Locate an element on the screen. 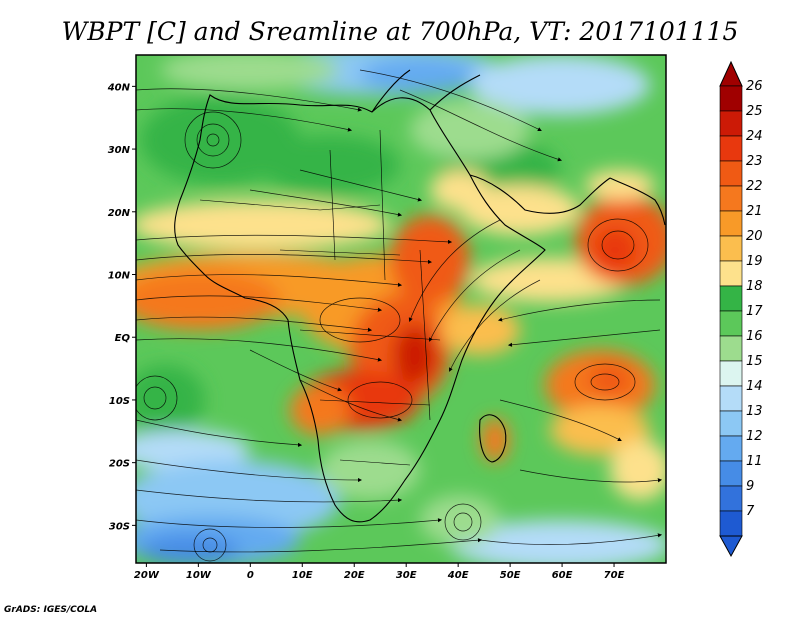 This screenshot has width=800, height=618. lon-tick-label: 30E is located at coordinates (406, 575).